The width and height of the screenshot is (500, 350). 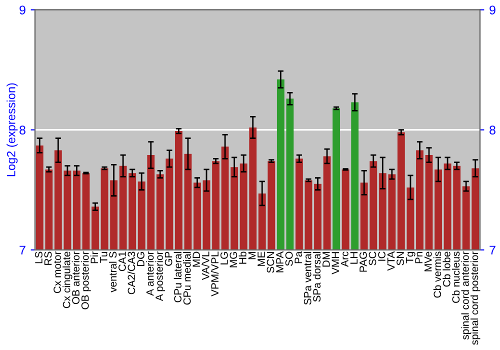 I want to click on x-tick-label: RS, so click(x=48, y=258).